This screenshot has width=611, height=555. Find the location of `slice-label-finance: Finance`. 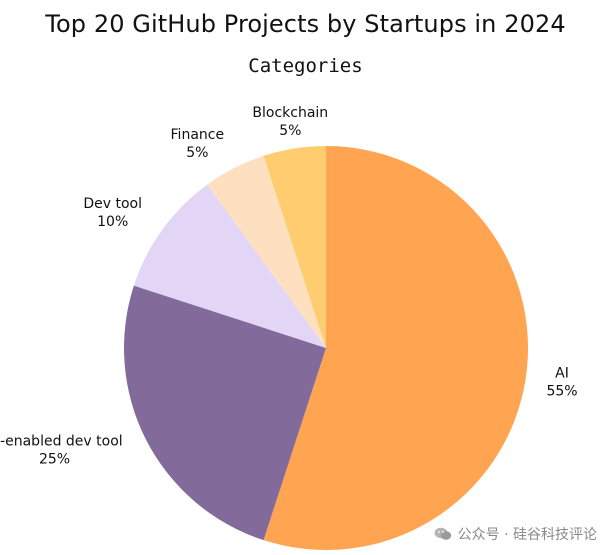

slice-label-finance: Finance is located at coordinates (198, 135).